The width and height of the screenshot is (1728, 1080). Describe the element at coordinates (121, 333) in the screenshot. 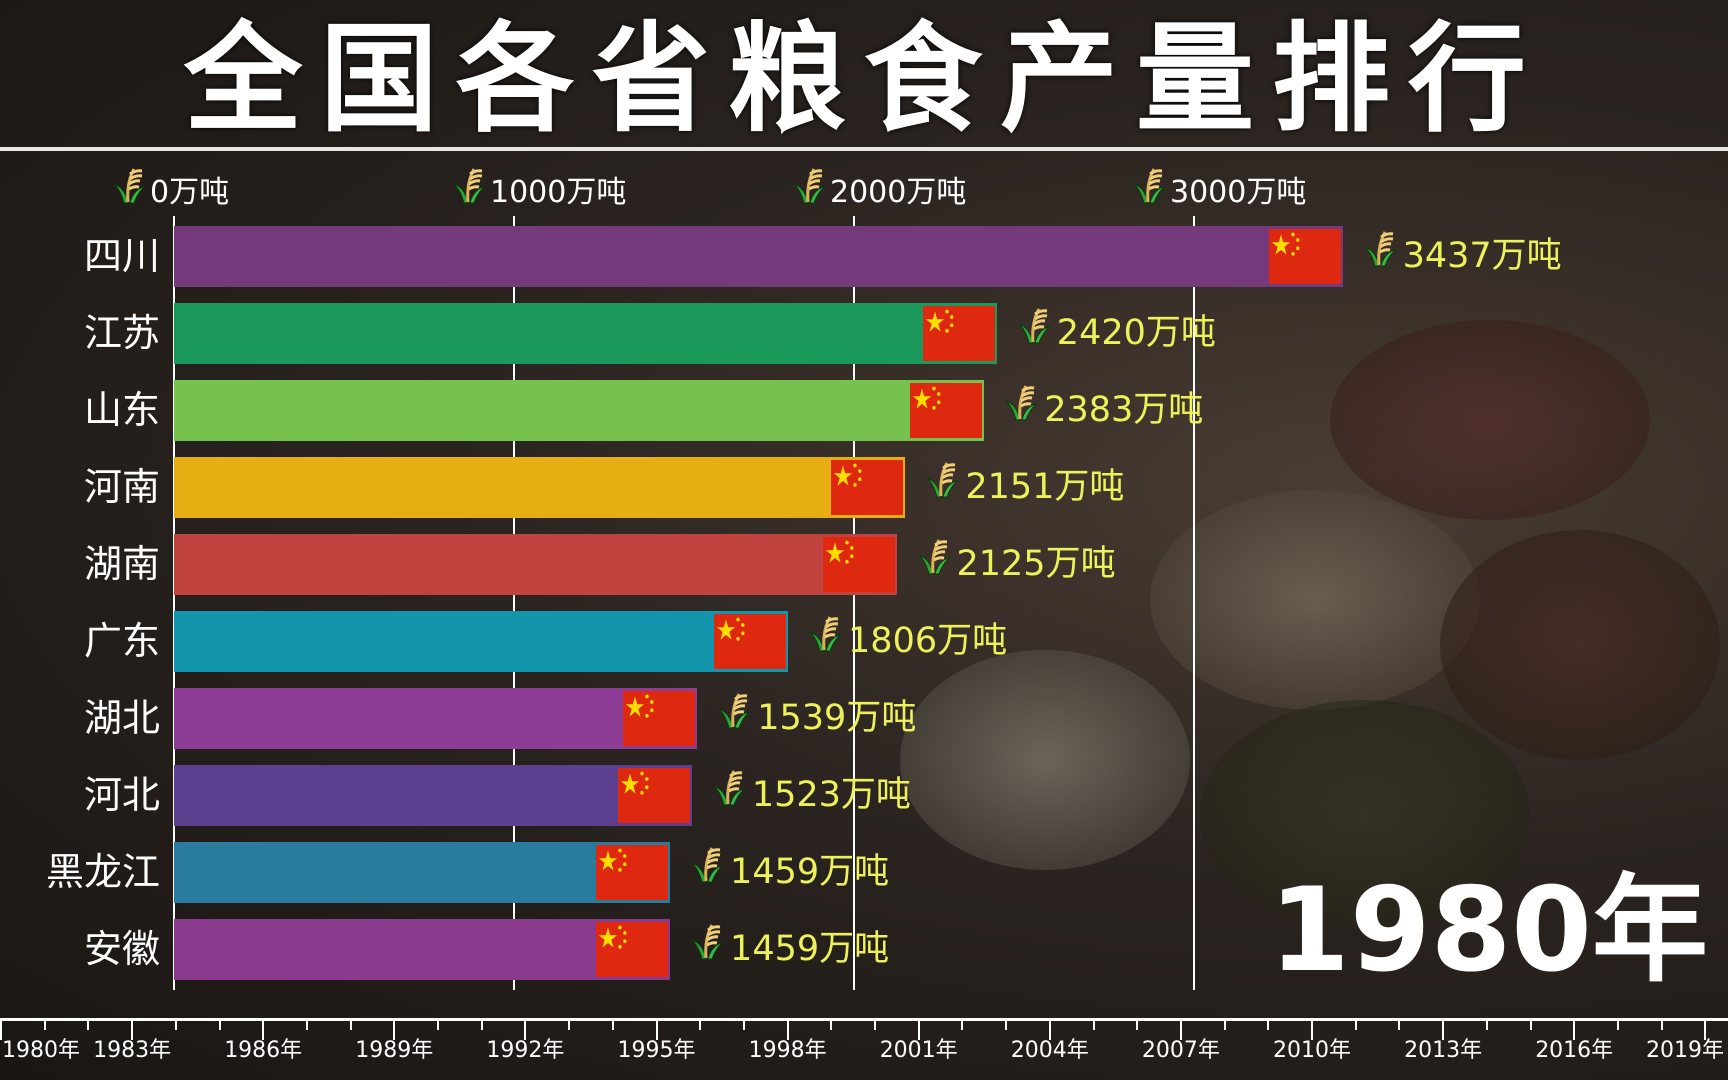

I see `category-label: 江苏` at that location.